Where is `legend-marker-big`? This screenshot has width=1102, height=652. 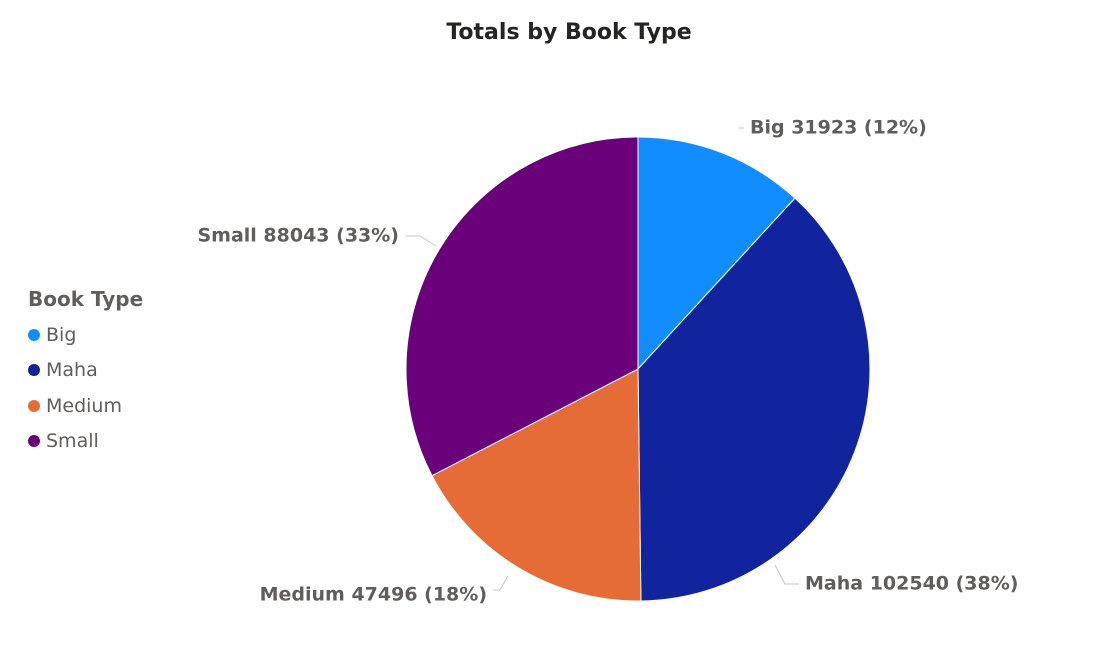
legend-marker-big is located at coordinates (34, 334).